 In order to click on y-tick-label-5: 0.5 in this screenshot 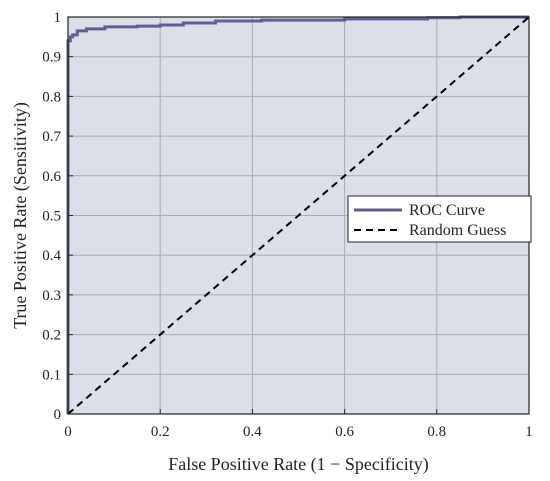, I will do `click(51, 217)`.